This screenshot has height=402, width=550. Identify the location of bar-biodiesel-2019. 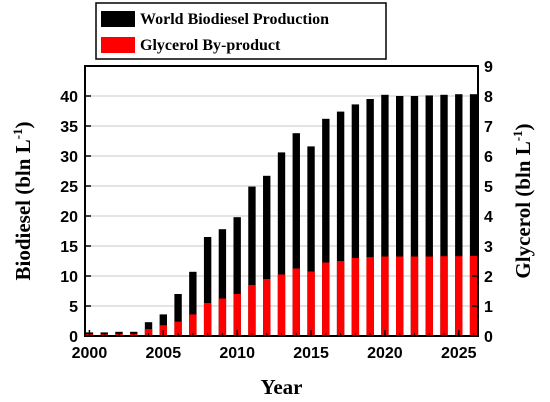
(370, 217).